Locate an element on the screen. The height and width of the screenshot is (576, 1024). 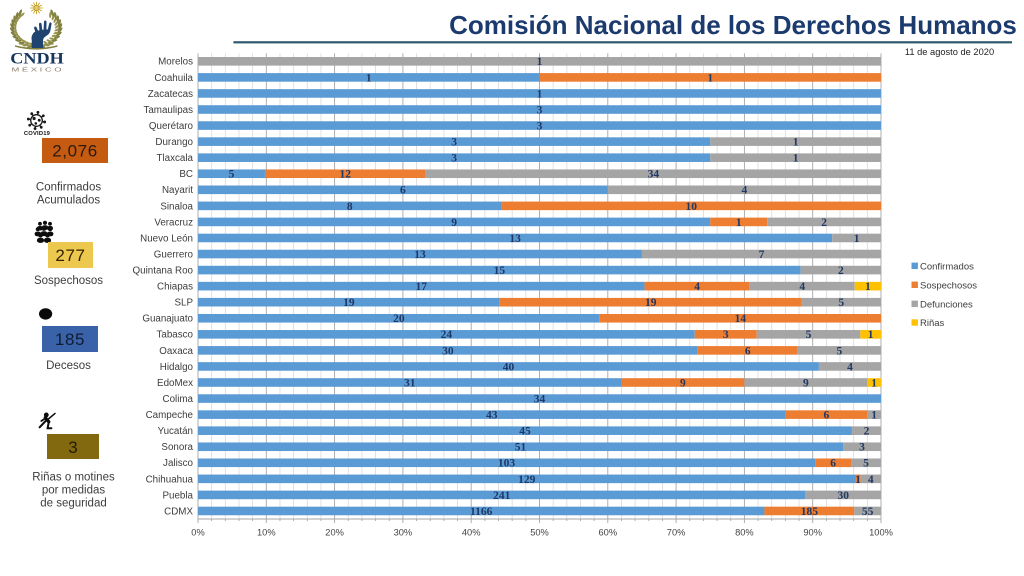
svg-text: CNDH is located at coordinates (37, 59).